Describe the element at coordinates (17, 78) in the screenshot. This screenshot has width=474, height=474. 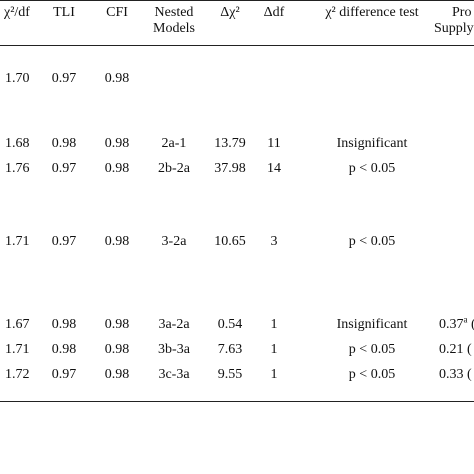
I see `cell-chi-df: 1.70` at that location.